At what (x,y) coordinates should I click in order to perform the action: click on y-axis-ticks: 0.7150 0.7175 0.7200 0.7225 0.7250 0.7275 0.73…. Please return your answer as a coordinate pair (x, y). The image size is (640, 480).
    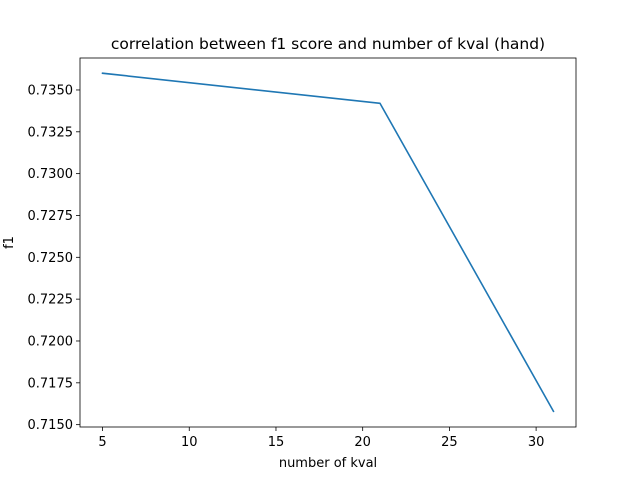
    Looking at the image, I should click on (54, 258).